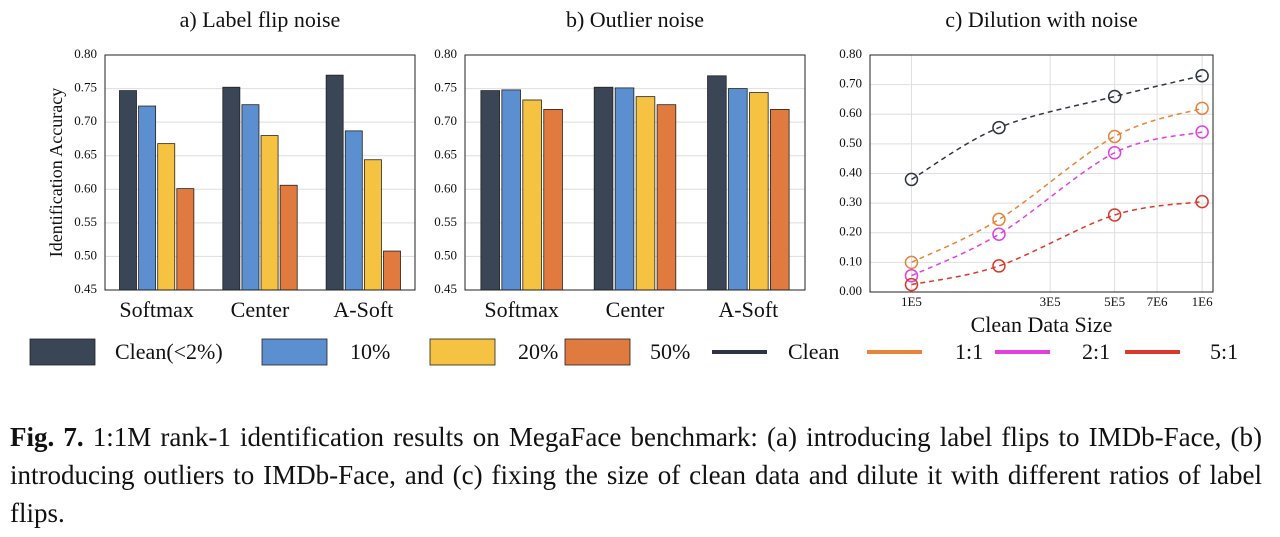 The height and width of the screenshot is (537, 1280). What do you see at coordinates (1050, 301) in the screenshot?
I see `x-tick-label: 3E5` at bounding box center [1050, 301].